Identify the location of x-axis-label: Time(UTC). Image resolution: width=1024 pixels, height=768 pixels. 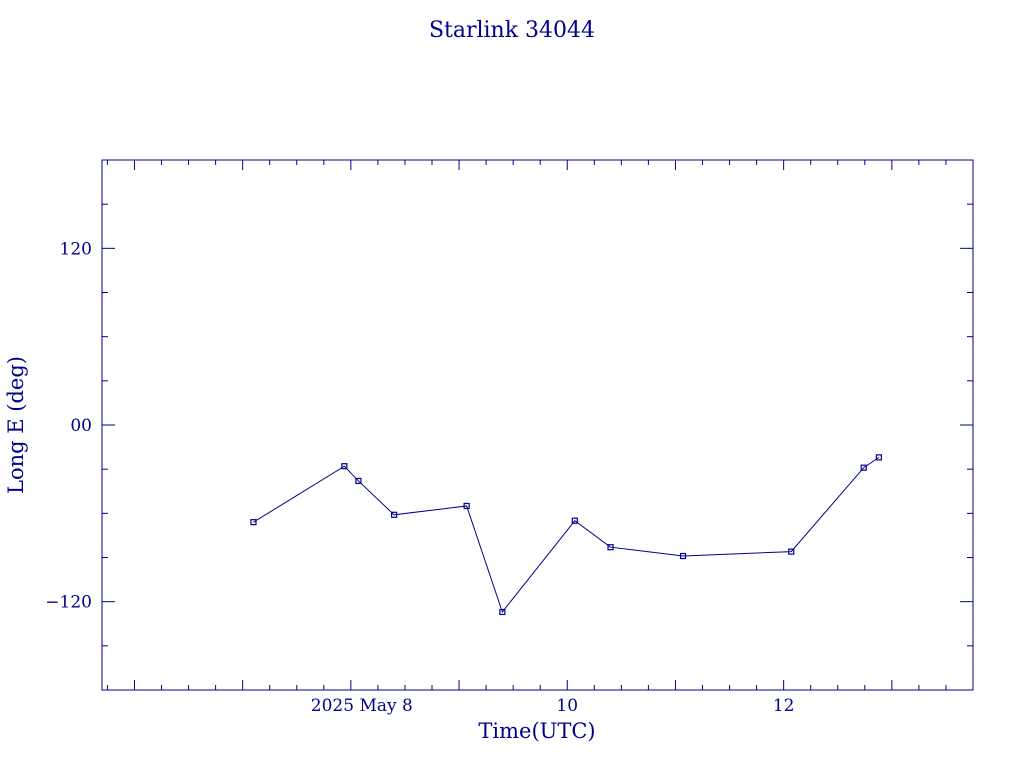
(536, 731).